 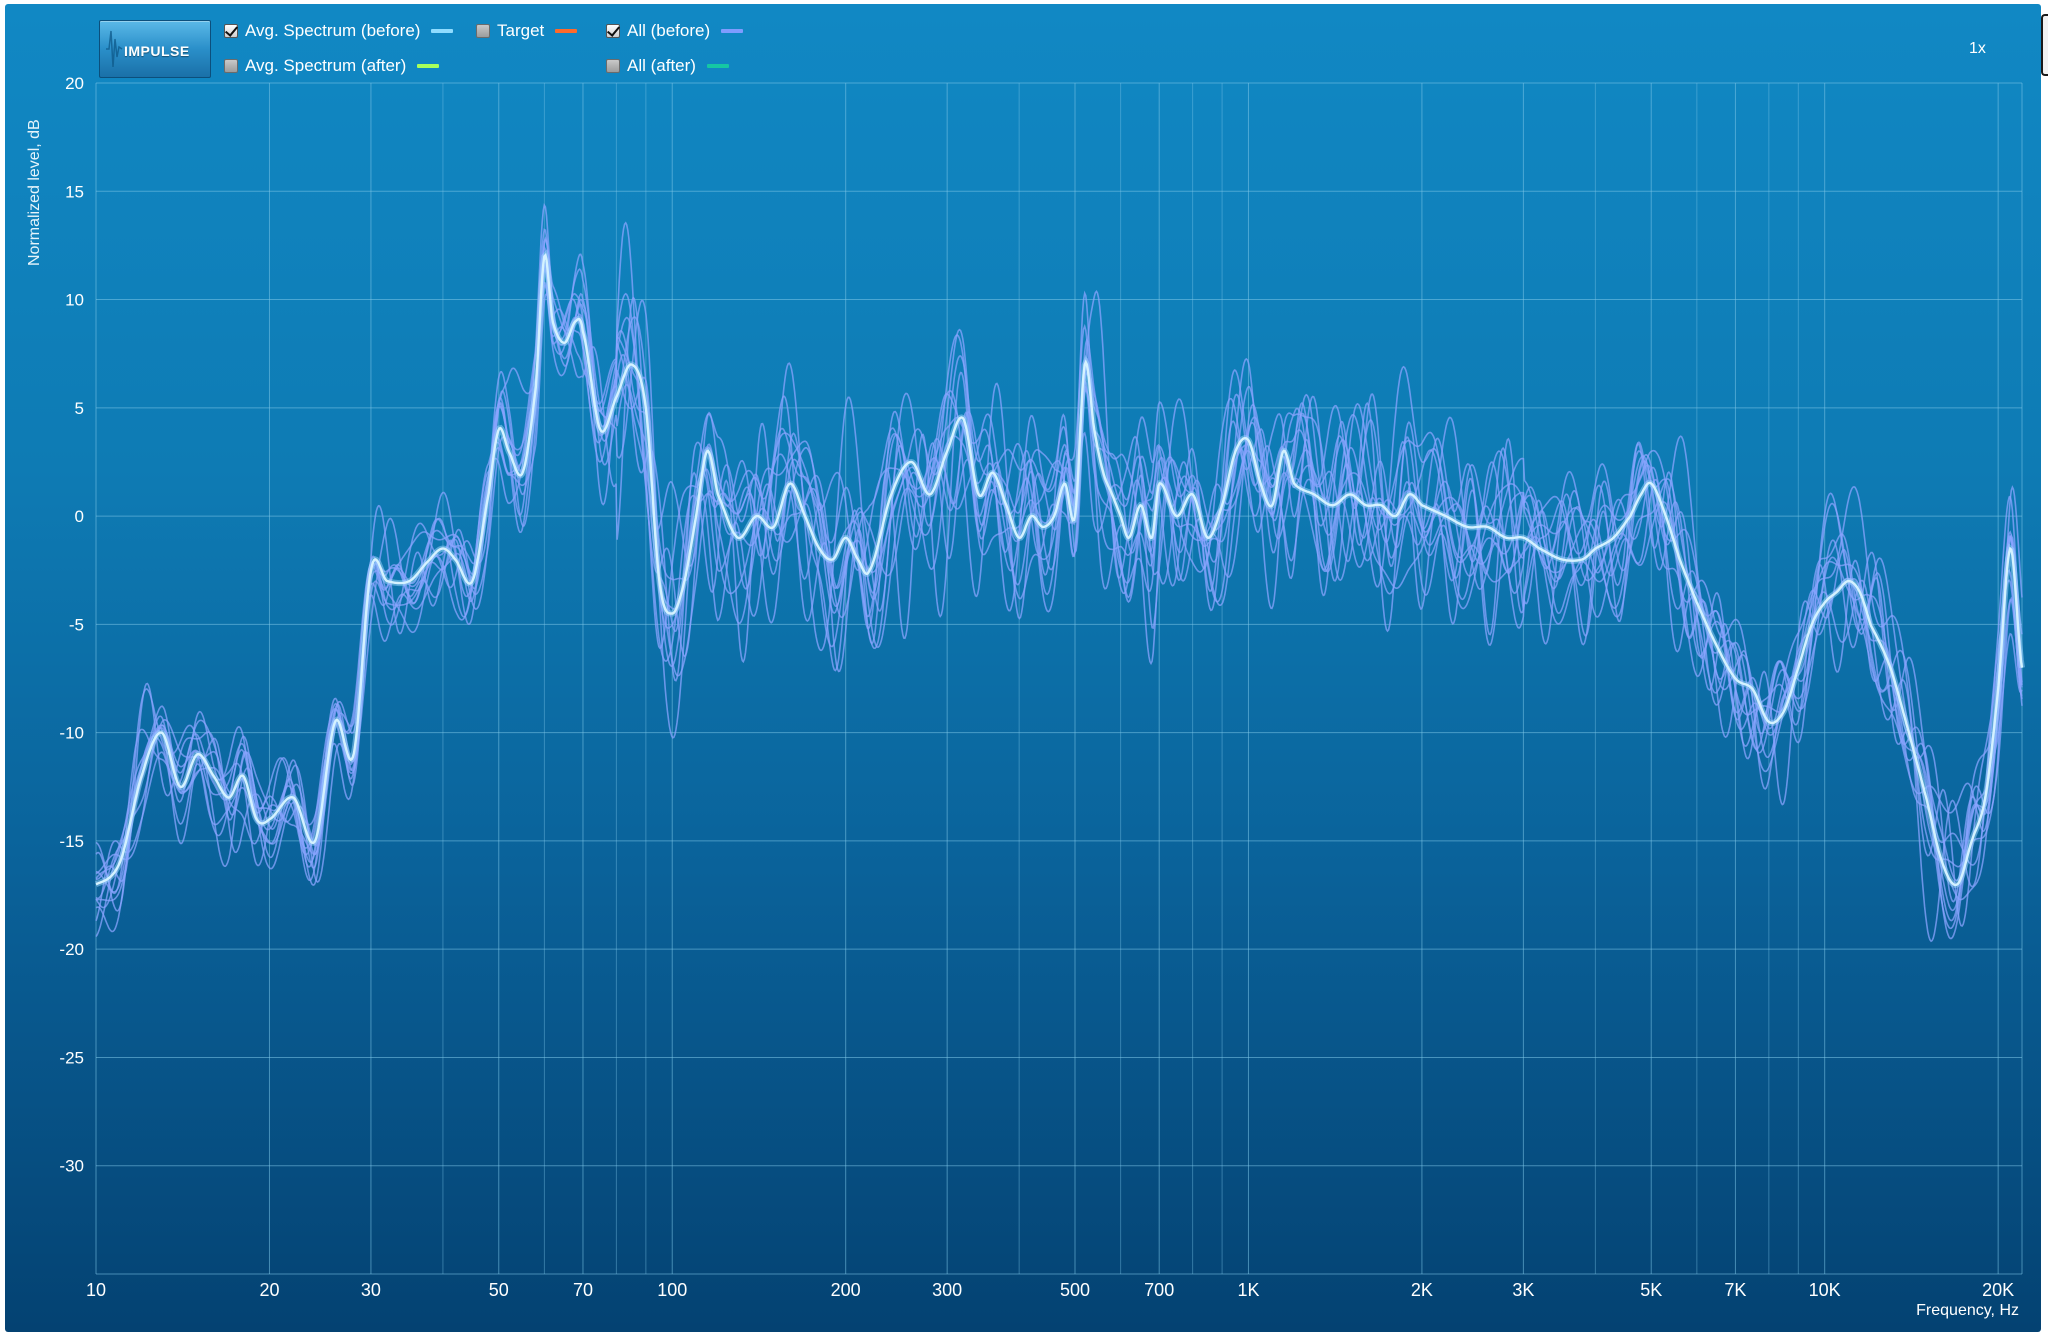 What do you see at coordinates (2044, 45) in the screenshot?
I see `side-handle-notch` at bounding box center [2044, 45].